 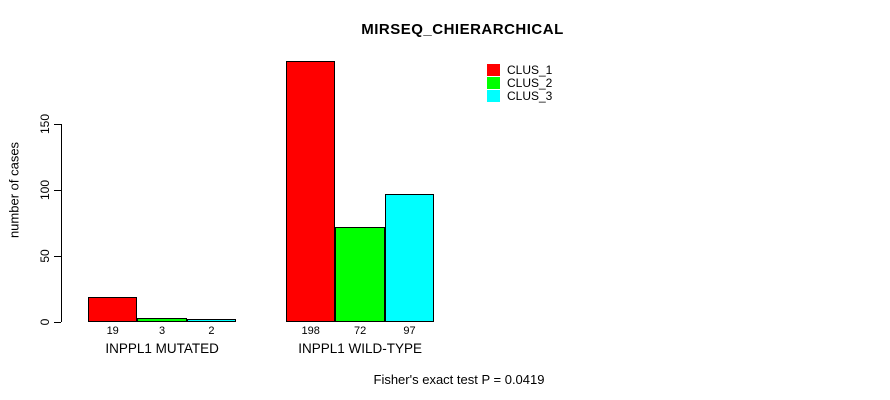 What do you see at coordinates (360, 331) in the screenshot?
I see `bar-value-label: 72` at bounding box center [360, 331].